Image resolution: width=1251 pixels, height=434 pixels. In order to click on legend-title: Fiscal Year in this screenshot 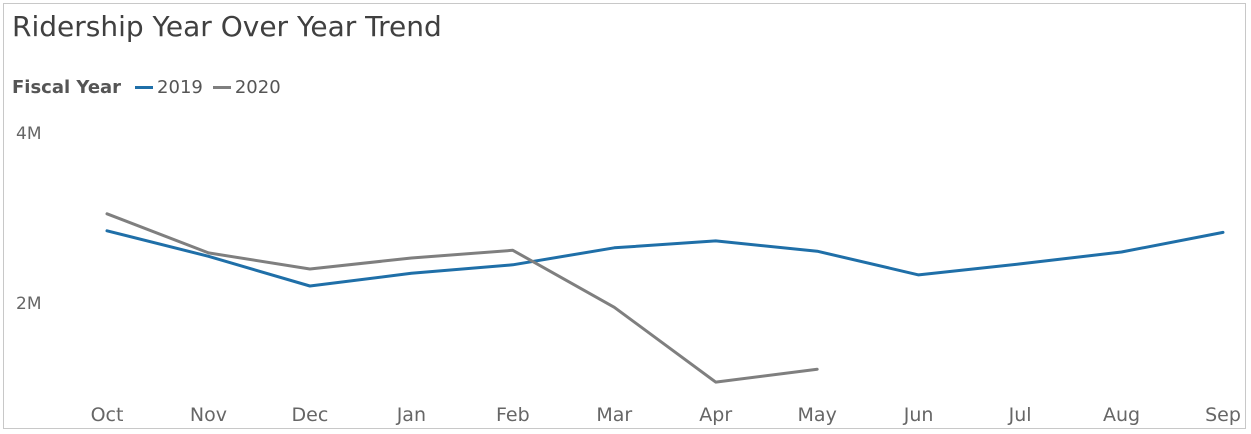, I will do `click(67, 87)`.